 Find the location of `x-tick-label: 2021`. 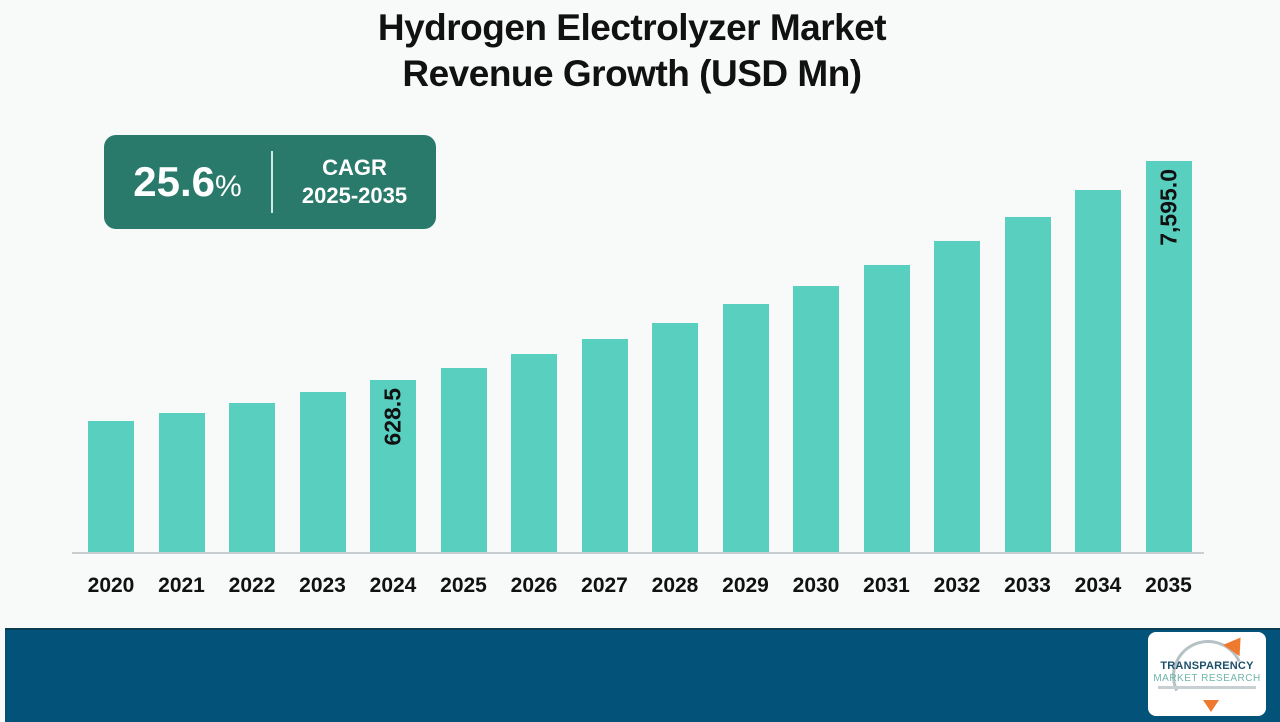

x-tick-label: 2021 is located at coordinates (181, 585).